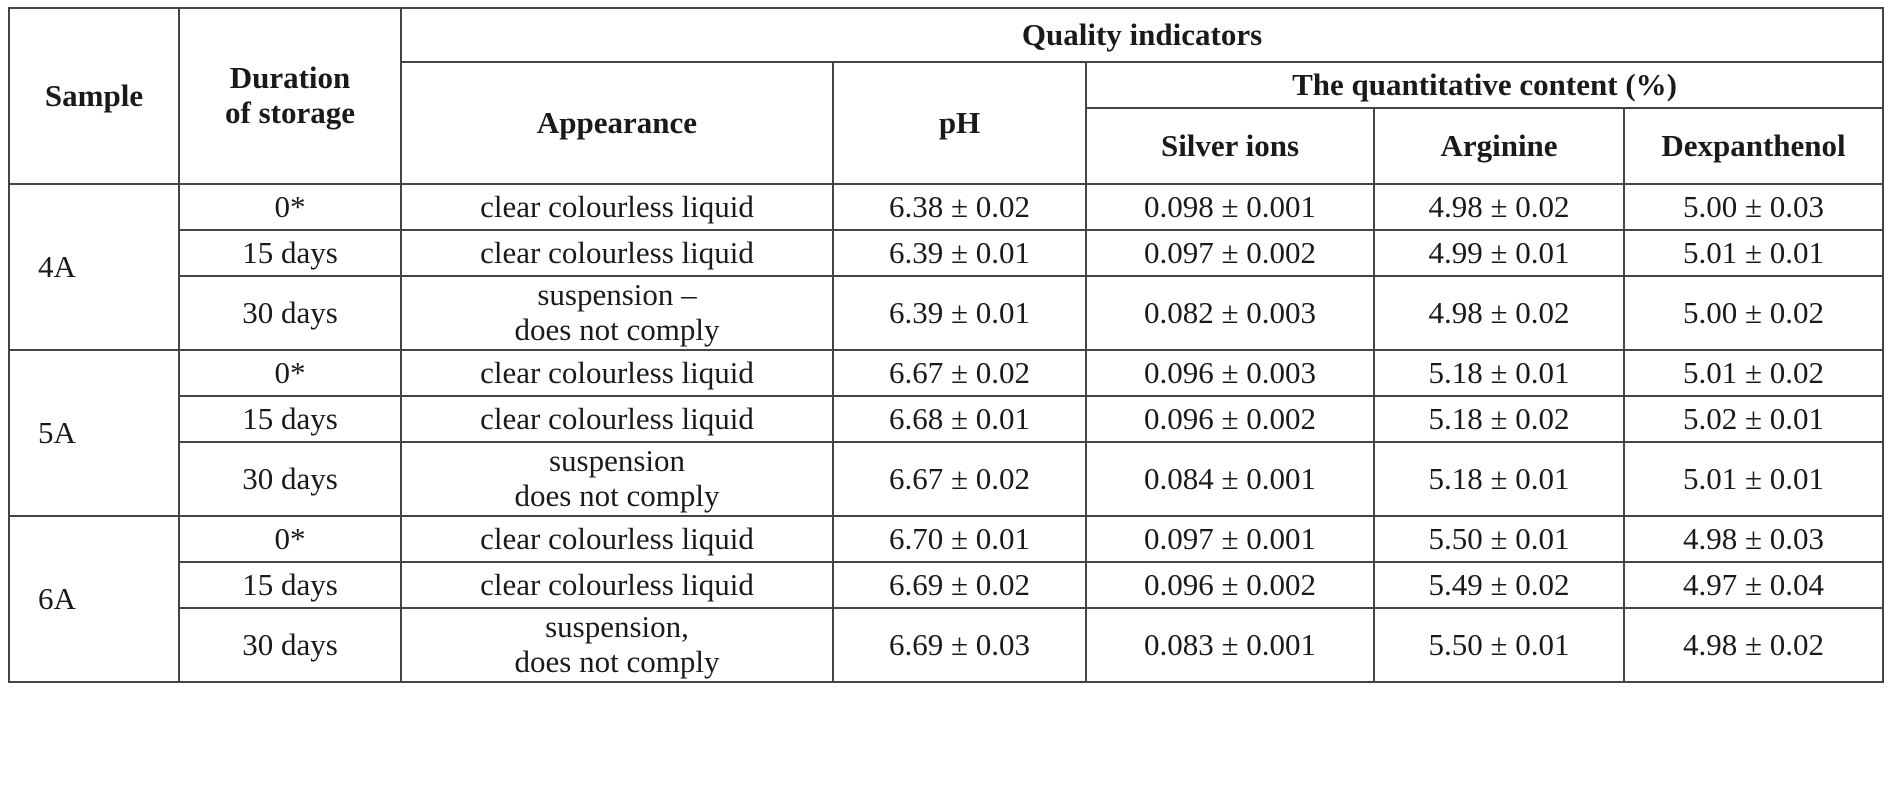 The image size is (1889, 800). Describe the element at coordinates (290, 78) in the screenshot. I see `duration-header-line1: Duration` at that location.